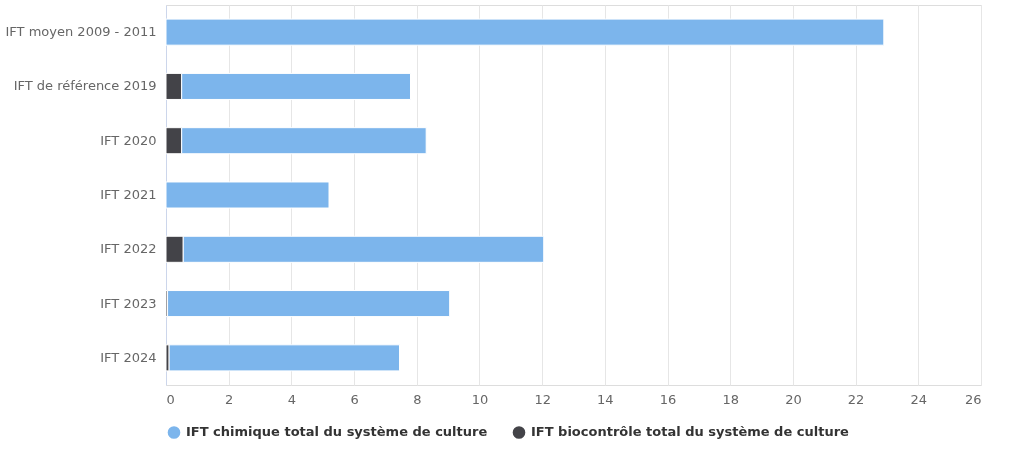  I want to click on x-tick-label: 10, so click(480, 399).